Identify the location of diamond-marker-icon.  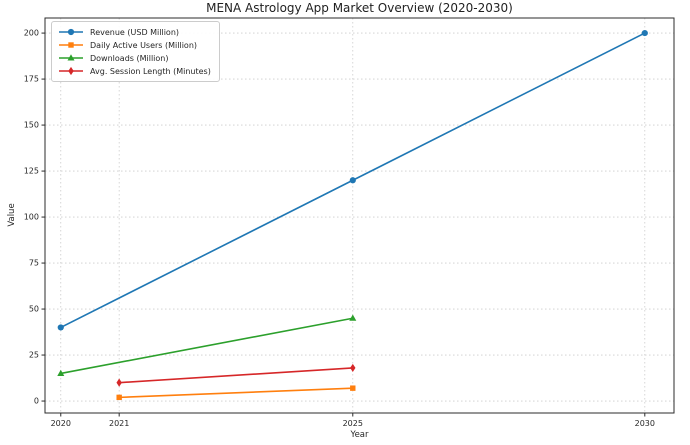
(71, 71).